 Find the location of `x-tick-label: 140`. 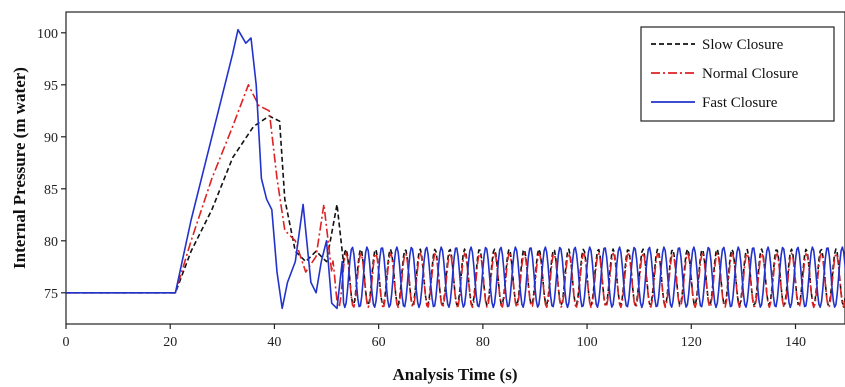

x-tick-label: 140 is located at coordinates (795, 342).